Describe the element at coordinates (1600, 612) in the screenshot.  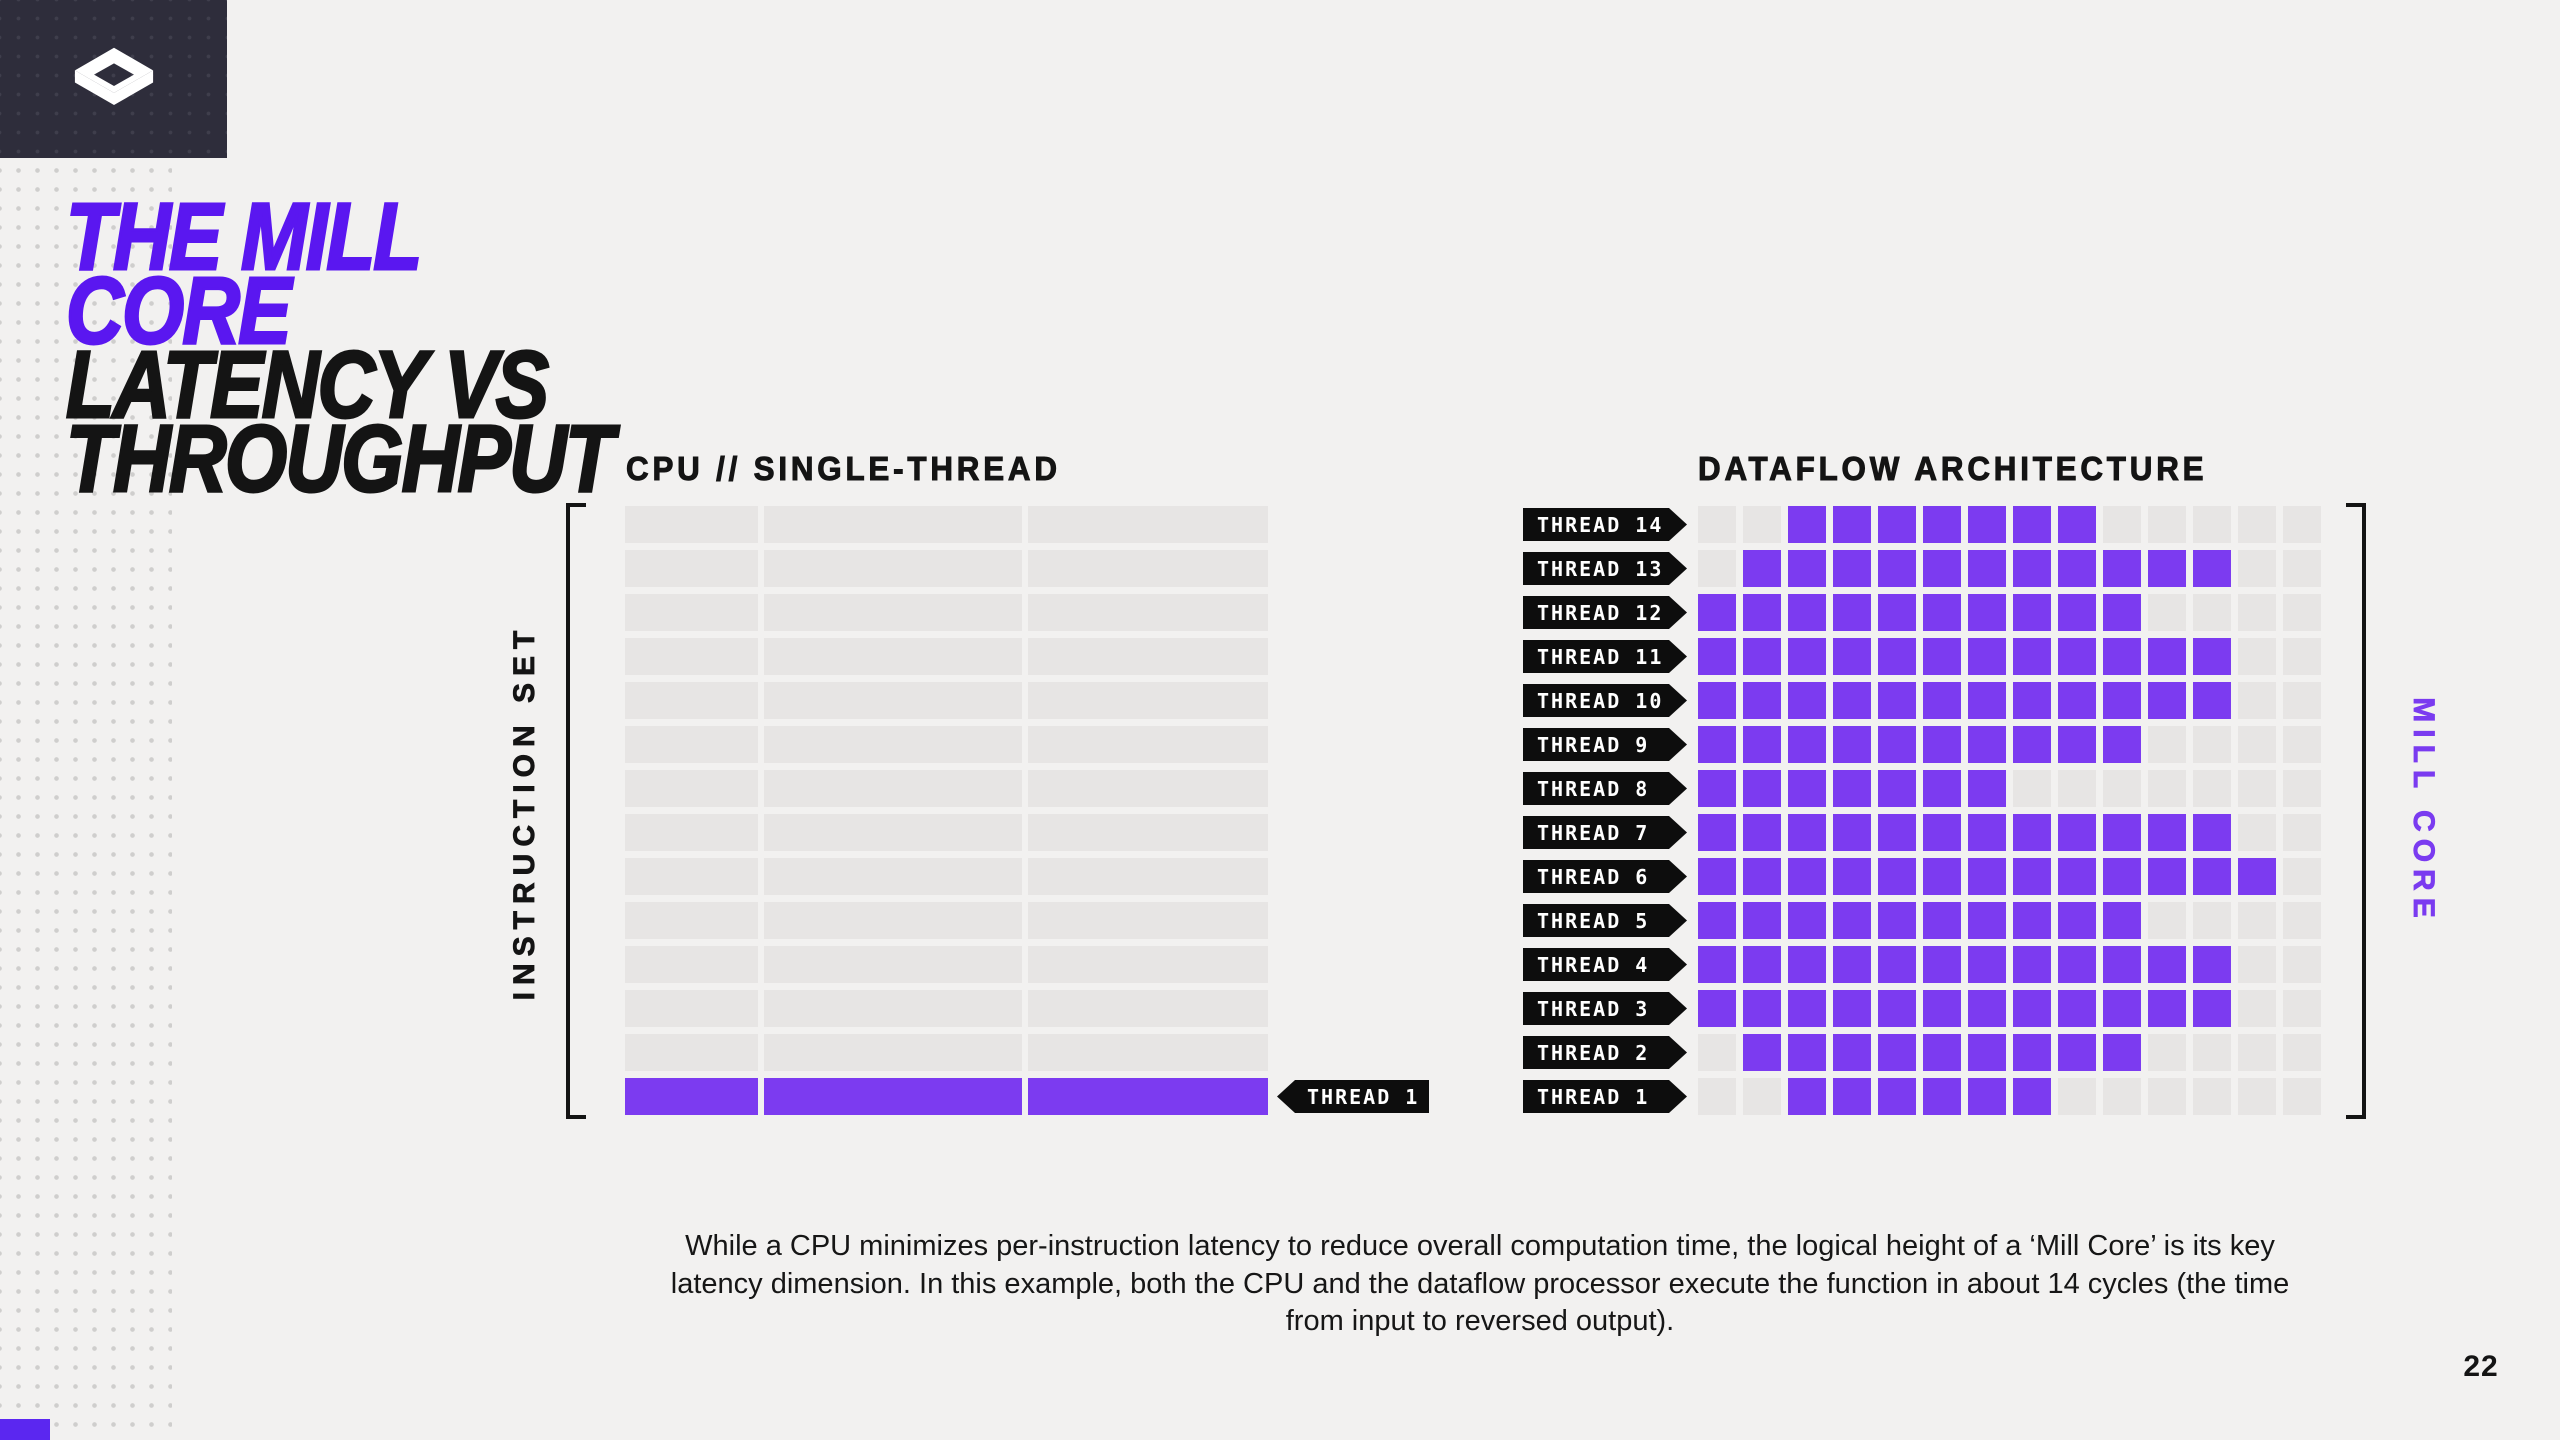
I see `thread-tag-label: THREAD 12` at that location.